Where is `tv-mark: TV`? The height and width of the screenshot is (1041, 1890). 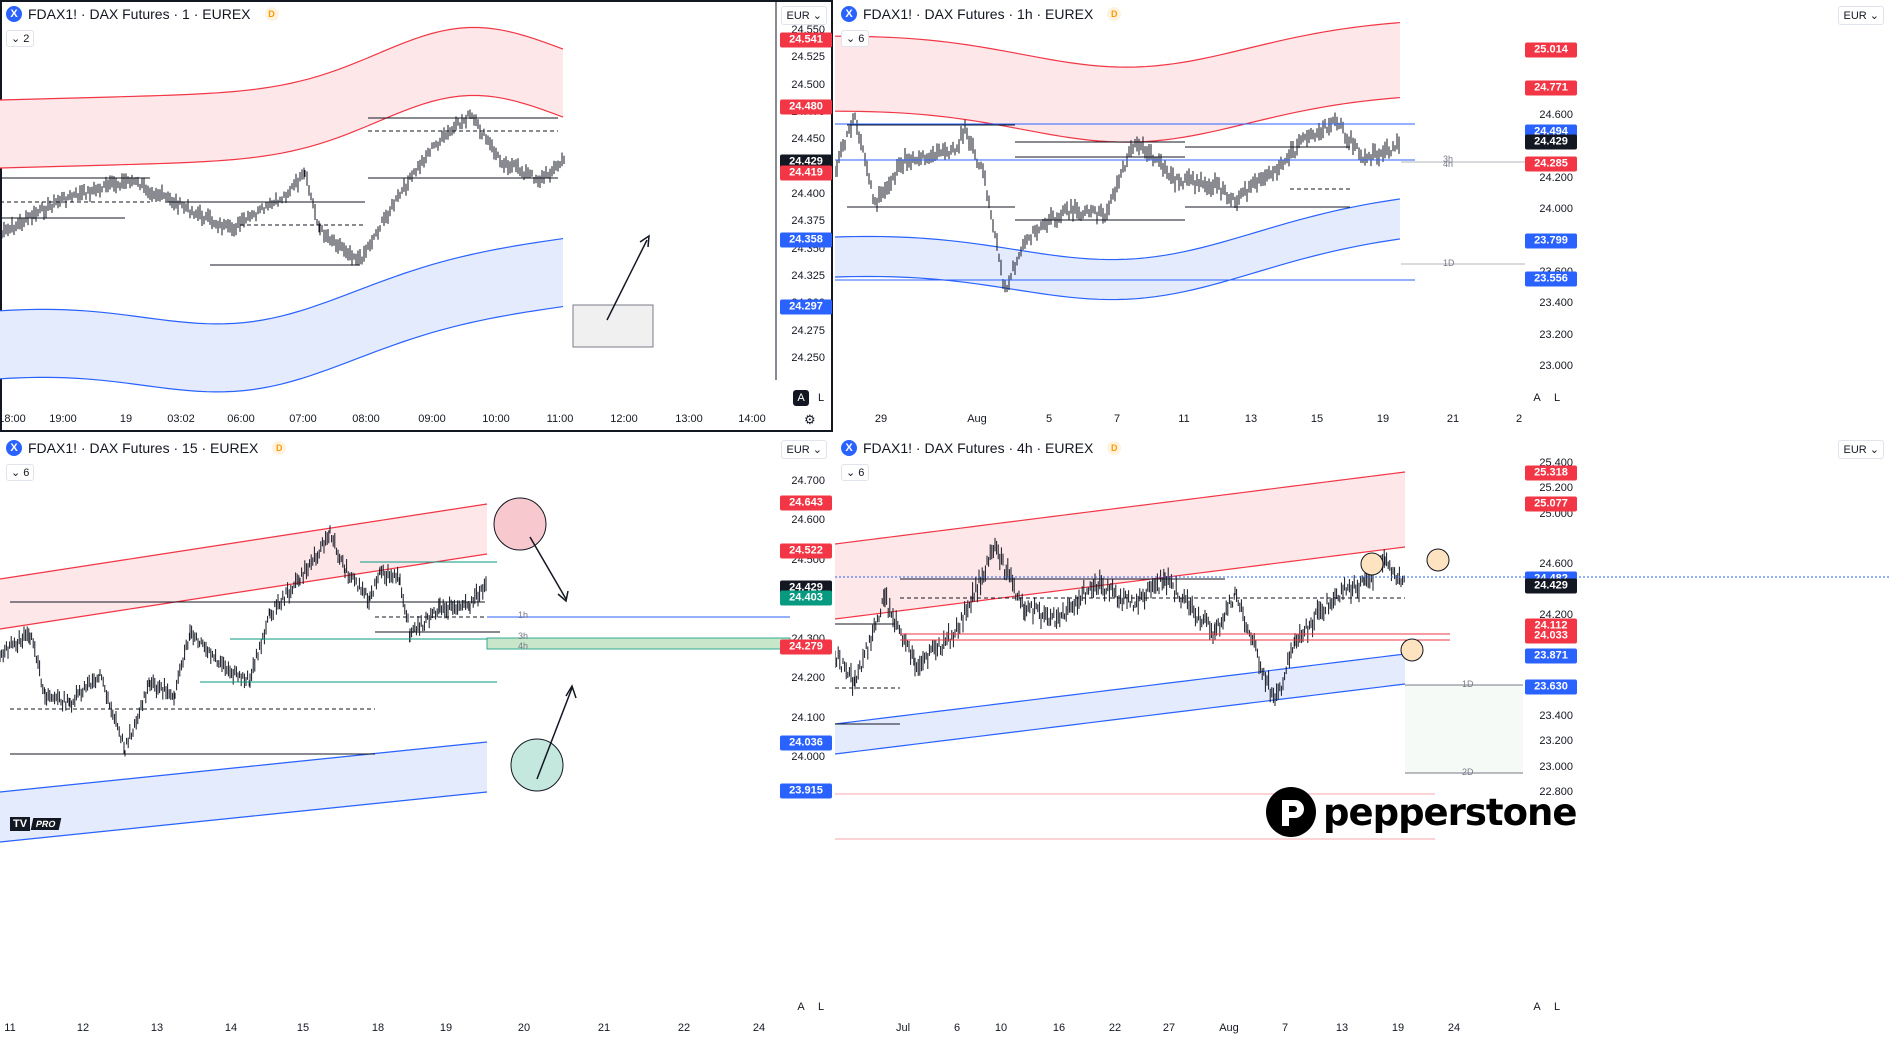 tv-mark: TV is located at coordinates (20, 824).